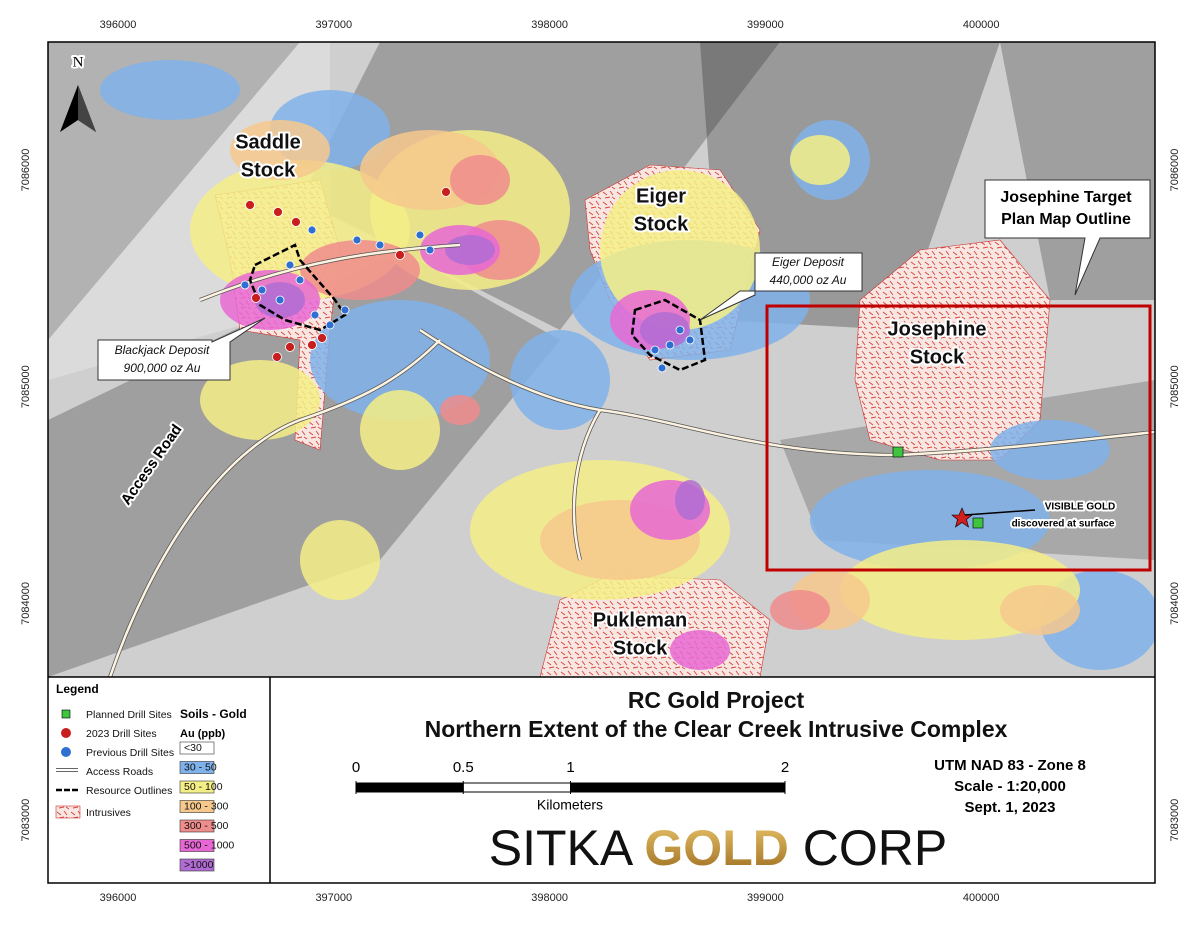 The width and height of the screenshot is (1200, 933). Describe the element at coordinates (875, 848) in the screenshot. I see `logo-part: CORP` at that location.